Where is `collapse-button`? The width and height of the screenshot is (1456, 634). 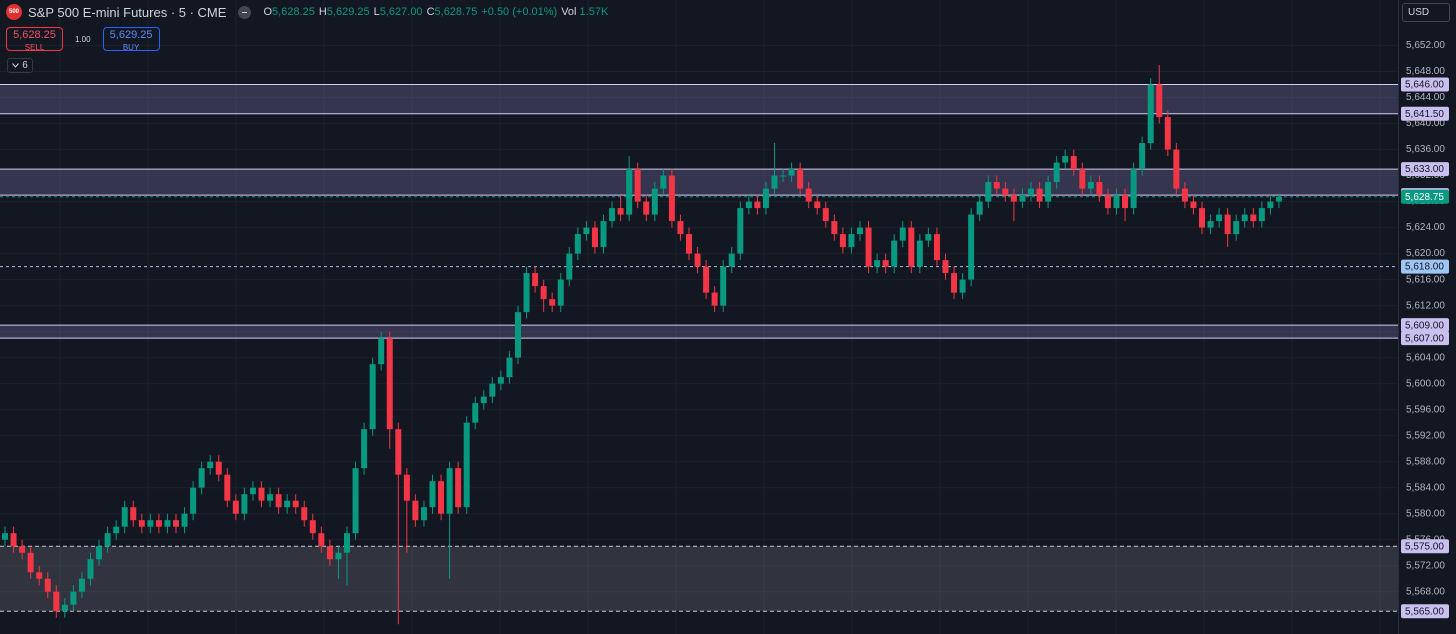
collapse-button is located at coordinates (245, 12).